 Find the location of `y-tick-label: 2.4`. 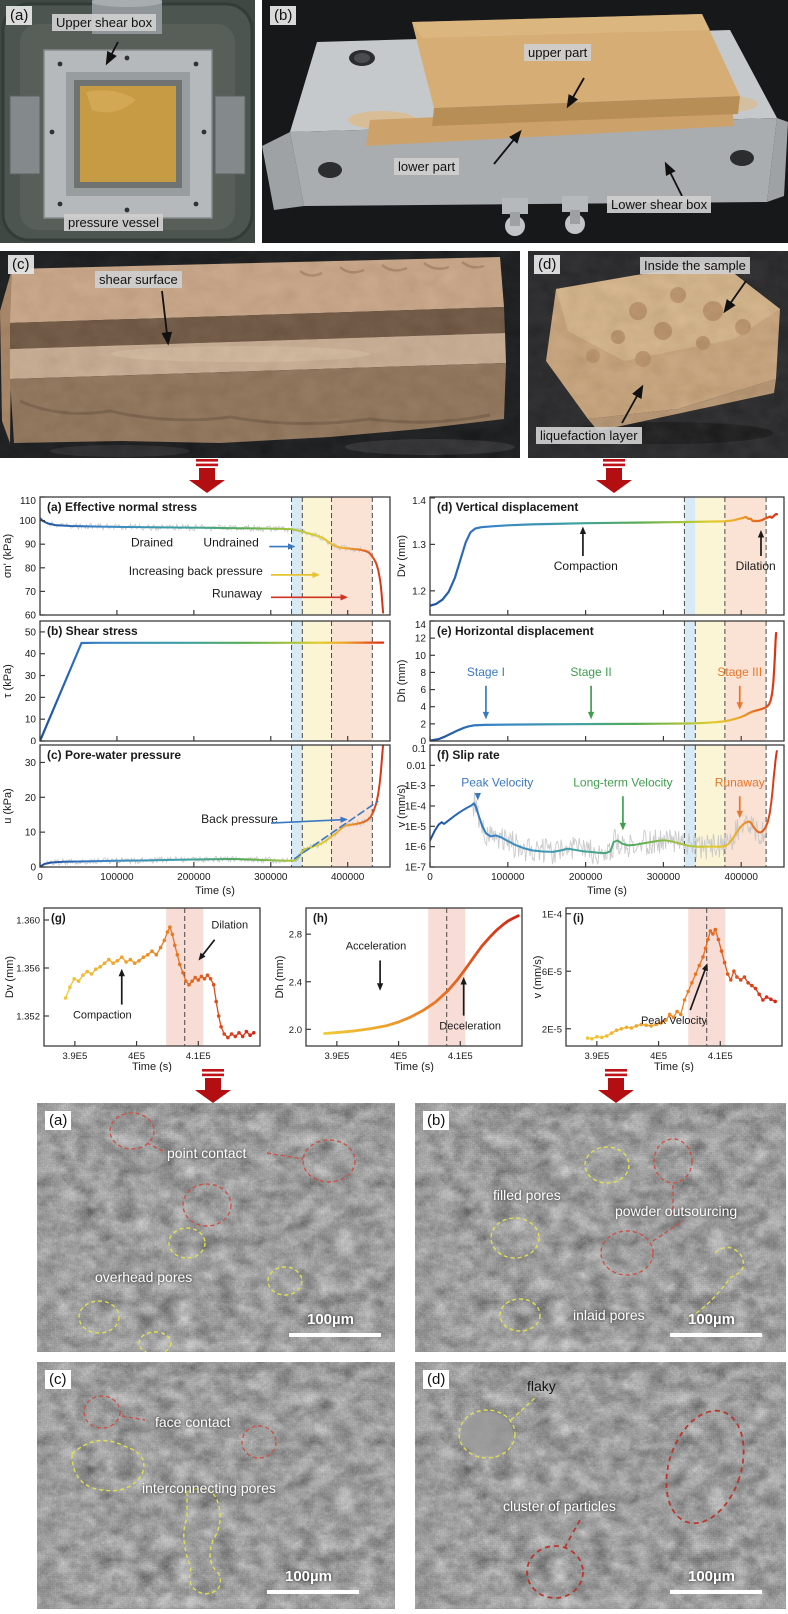

y-tick-label: 2.4 is located at coordinates (295, 982).